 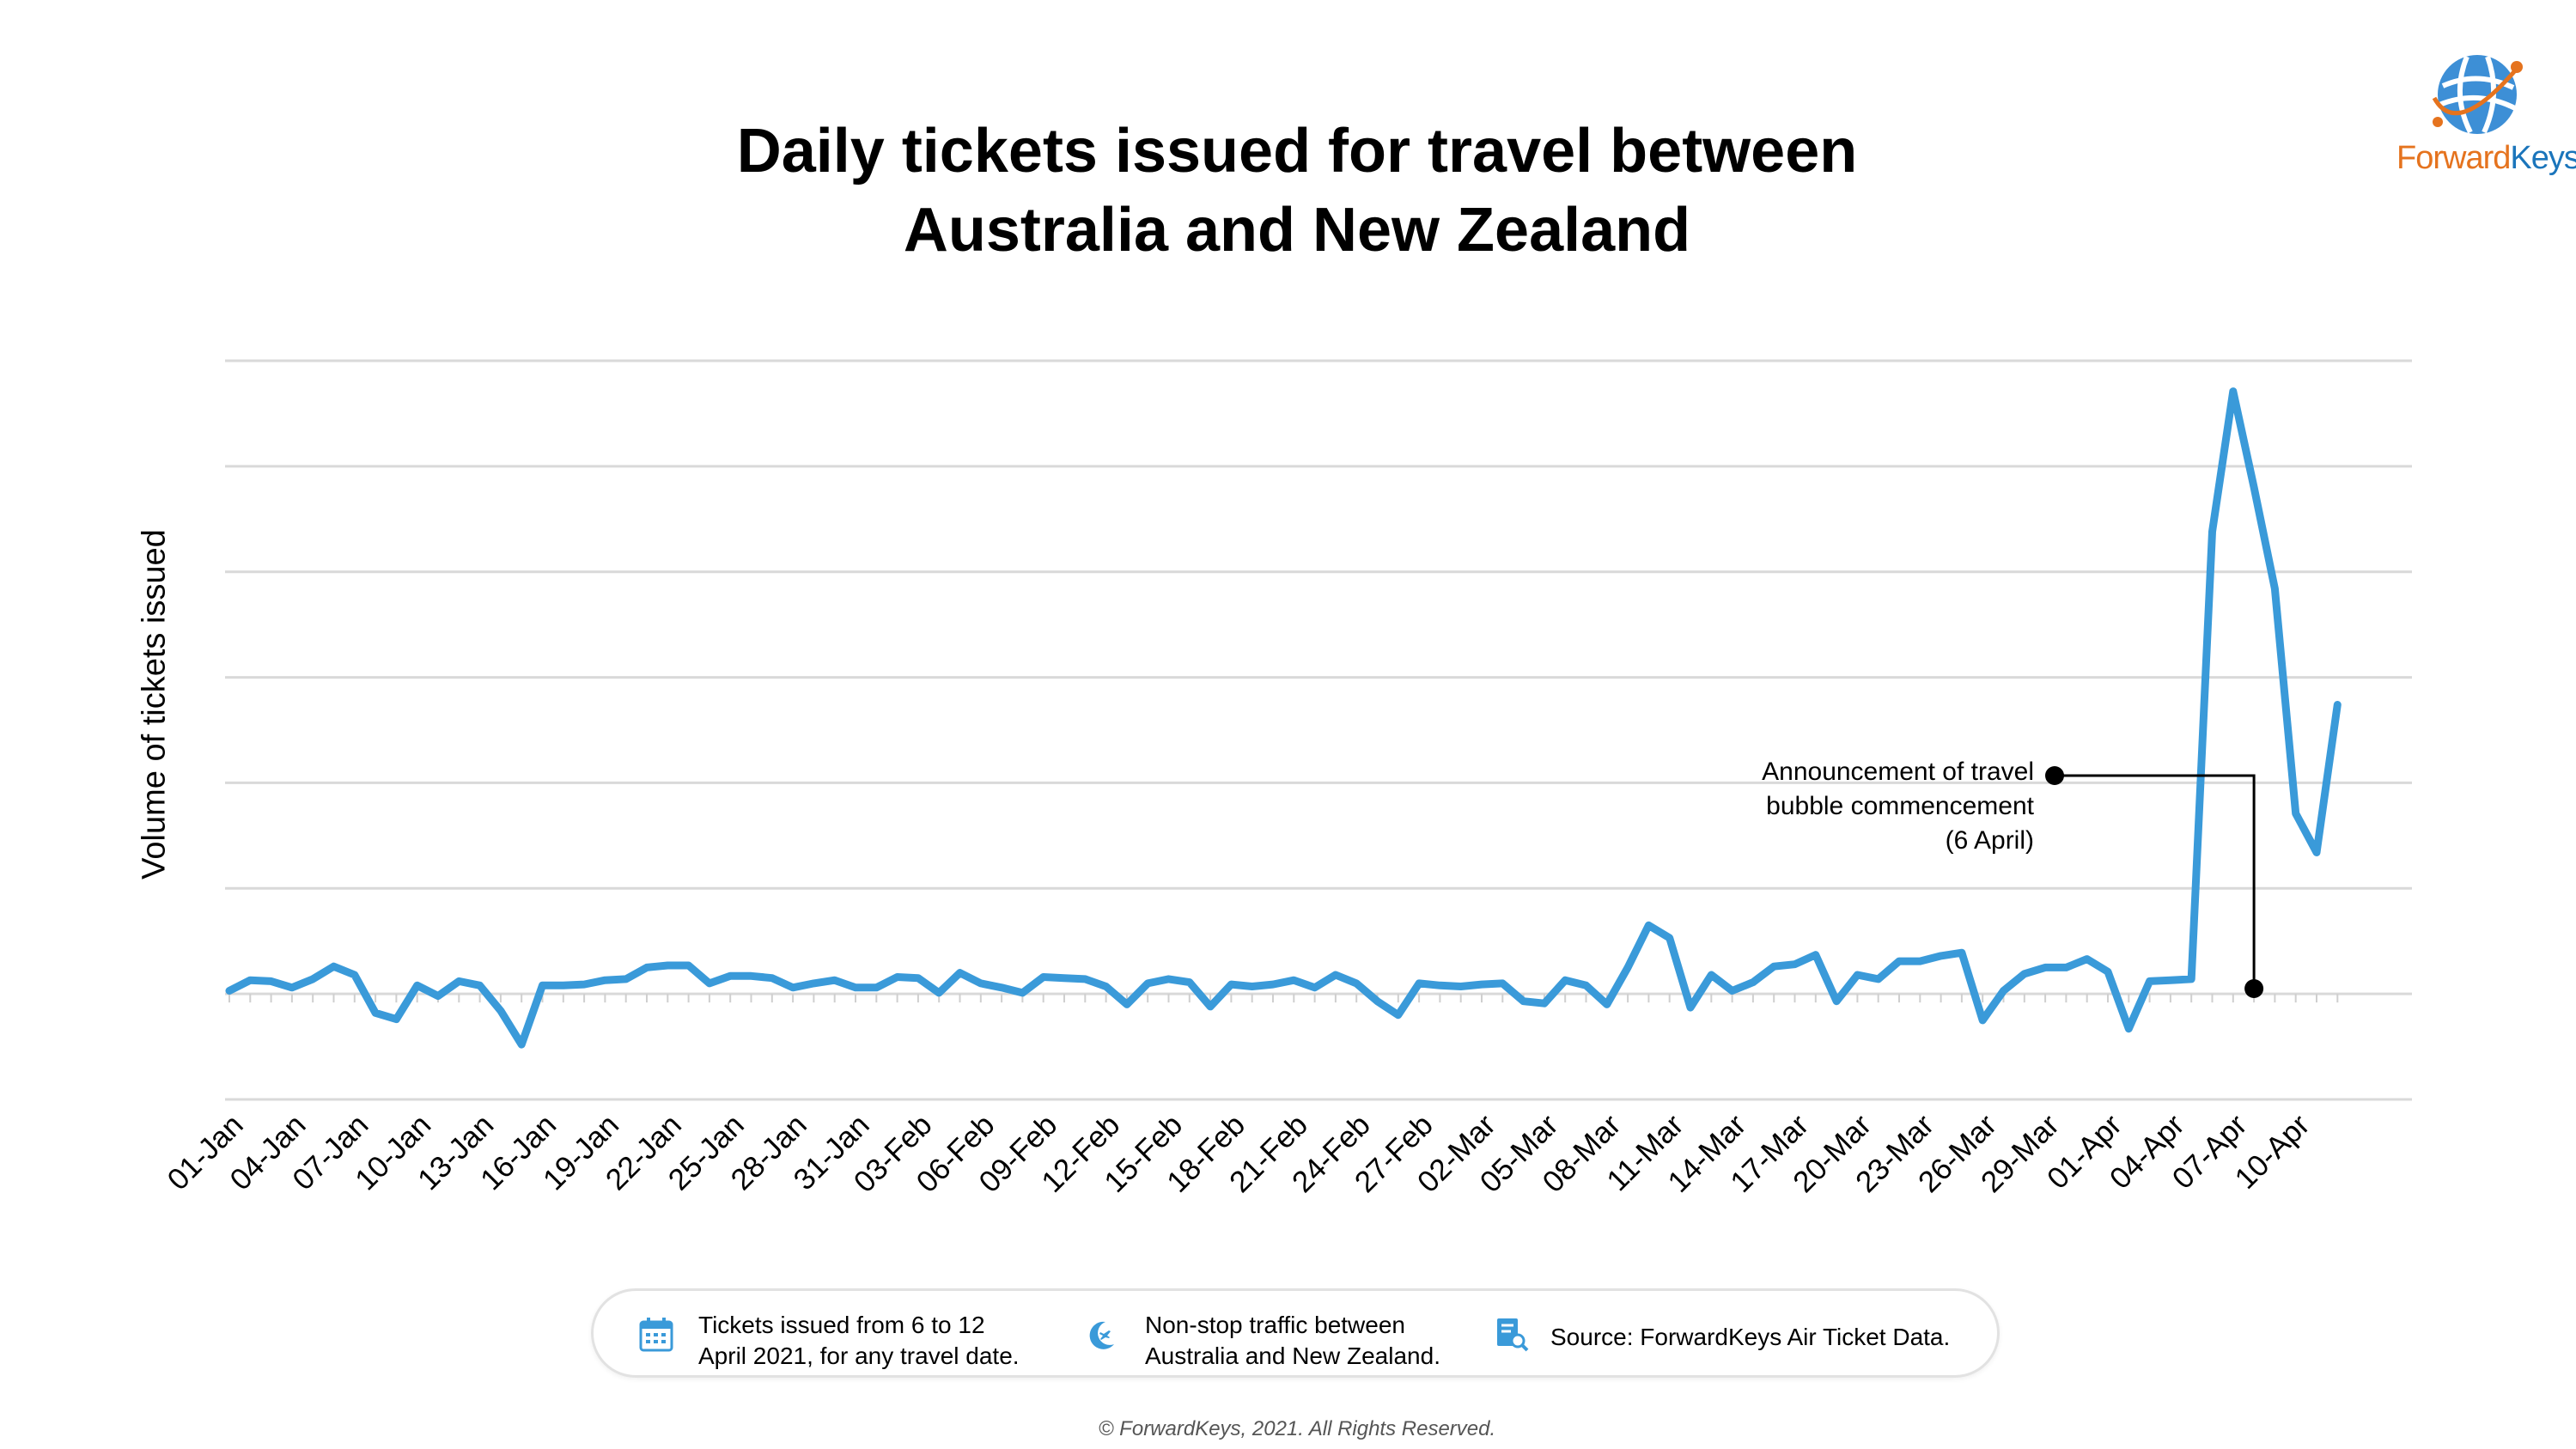 I want to click on chart-title-line1: Daily tickets issued for travel between, so click(x=1297, y=151).